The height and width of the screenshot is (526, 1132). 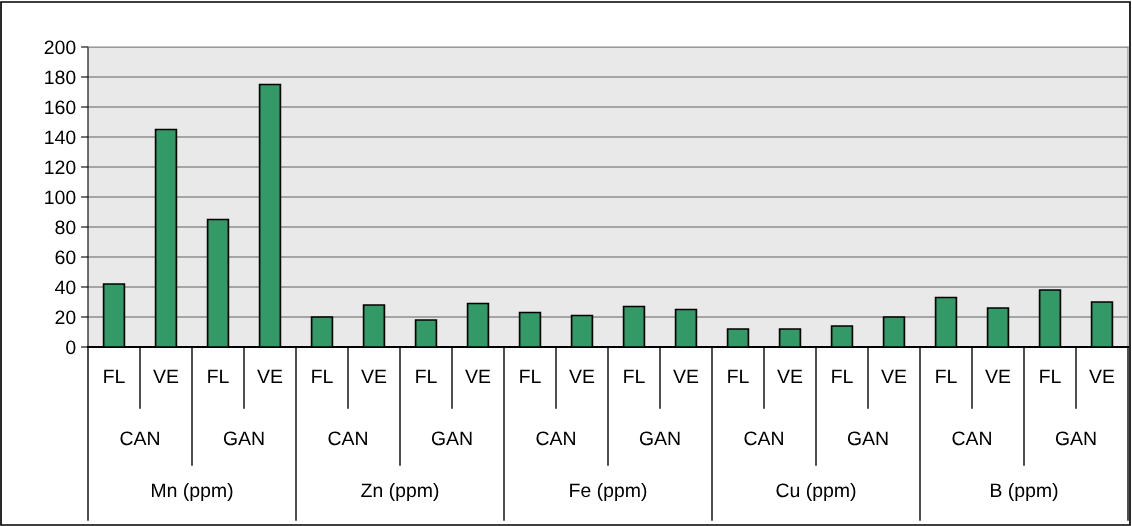 What do you see at coordinates (60, 47) in the screenshot?
I see `y-tick-label: 200` at bounding box center [60, 47].